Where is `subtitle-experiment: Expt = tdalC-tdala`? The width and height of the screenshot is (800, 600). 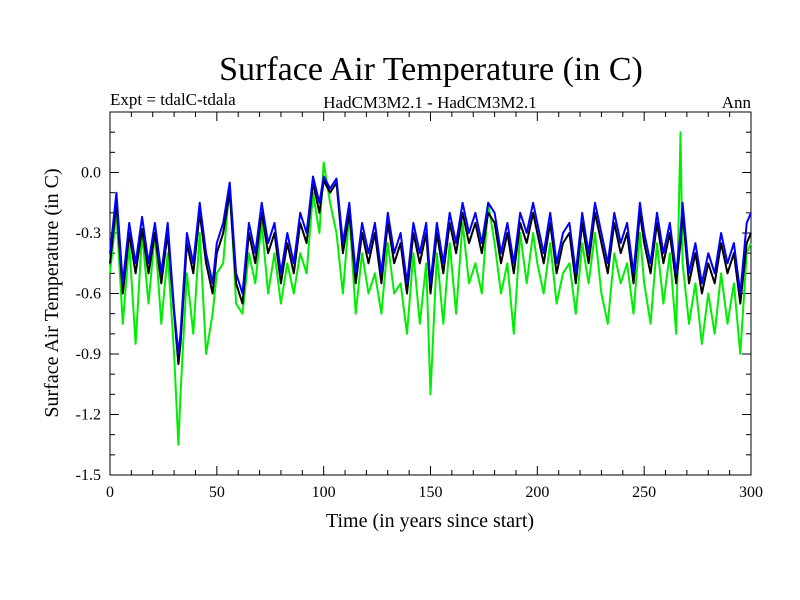
subtitle-experiment: Expt = tdalC-tdala is located at coordinates (173, 99).